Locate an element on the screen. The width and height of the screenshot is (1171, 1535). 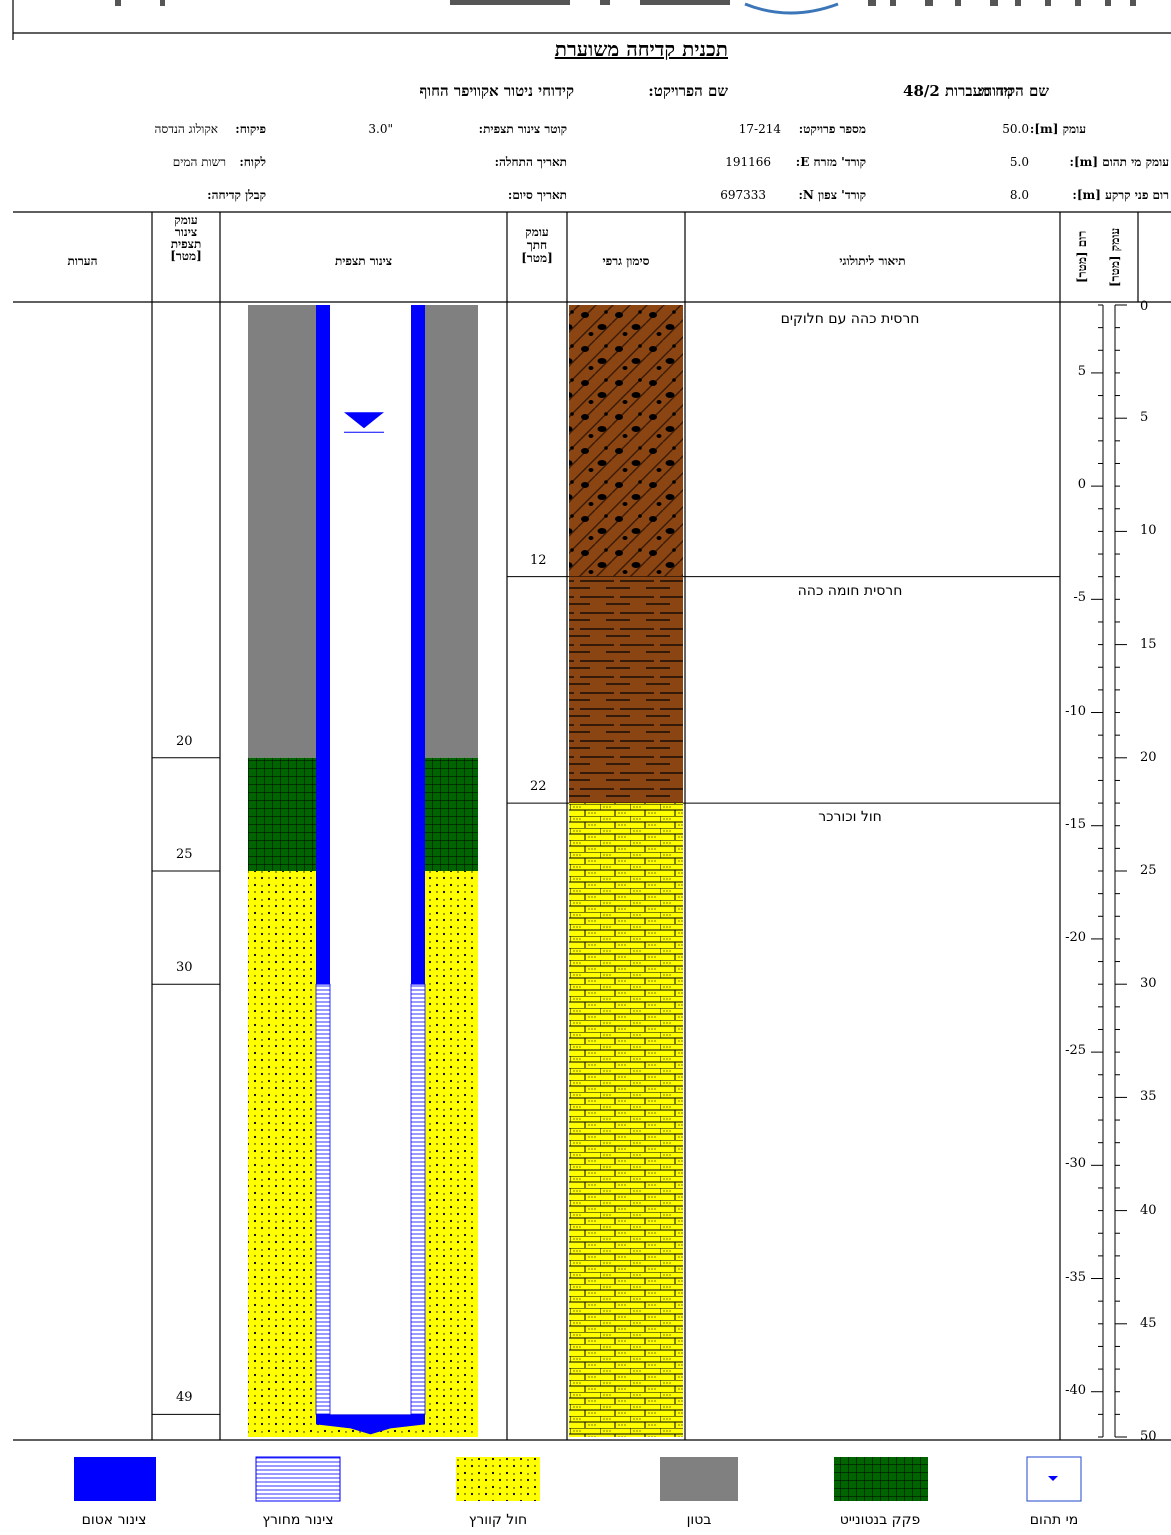
col-graphic-header: סימון גרפי is located at coordinates (626, 261).